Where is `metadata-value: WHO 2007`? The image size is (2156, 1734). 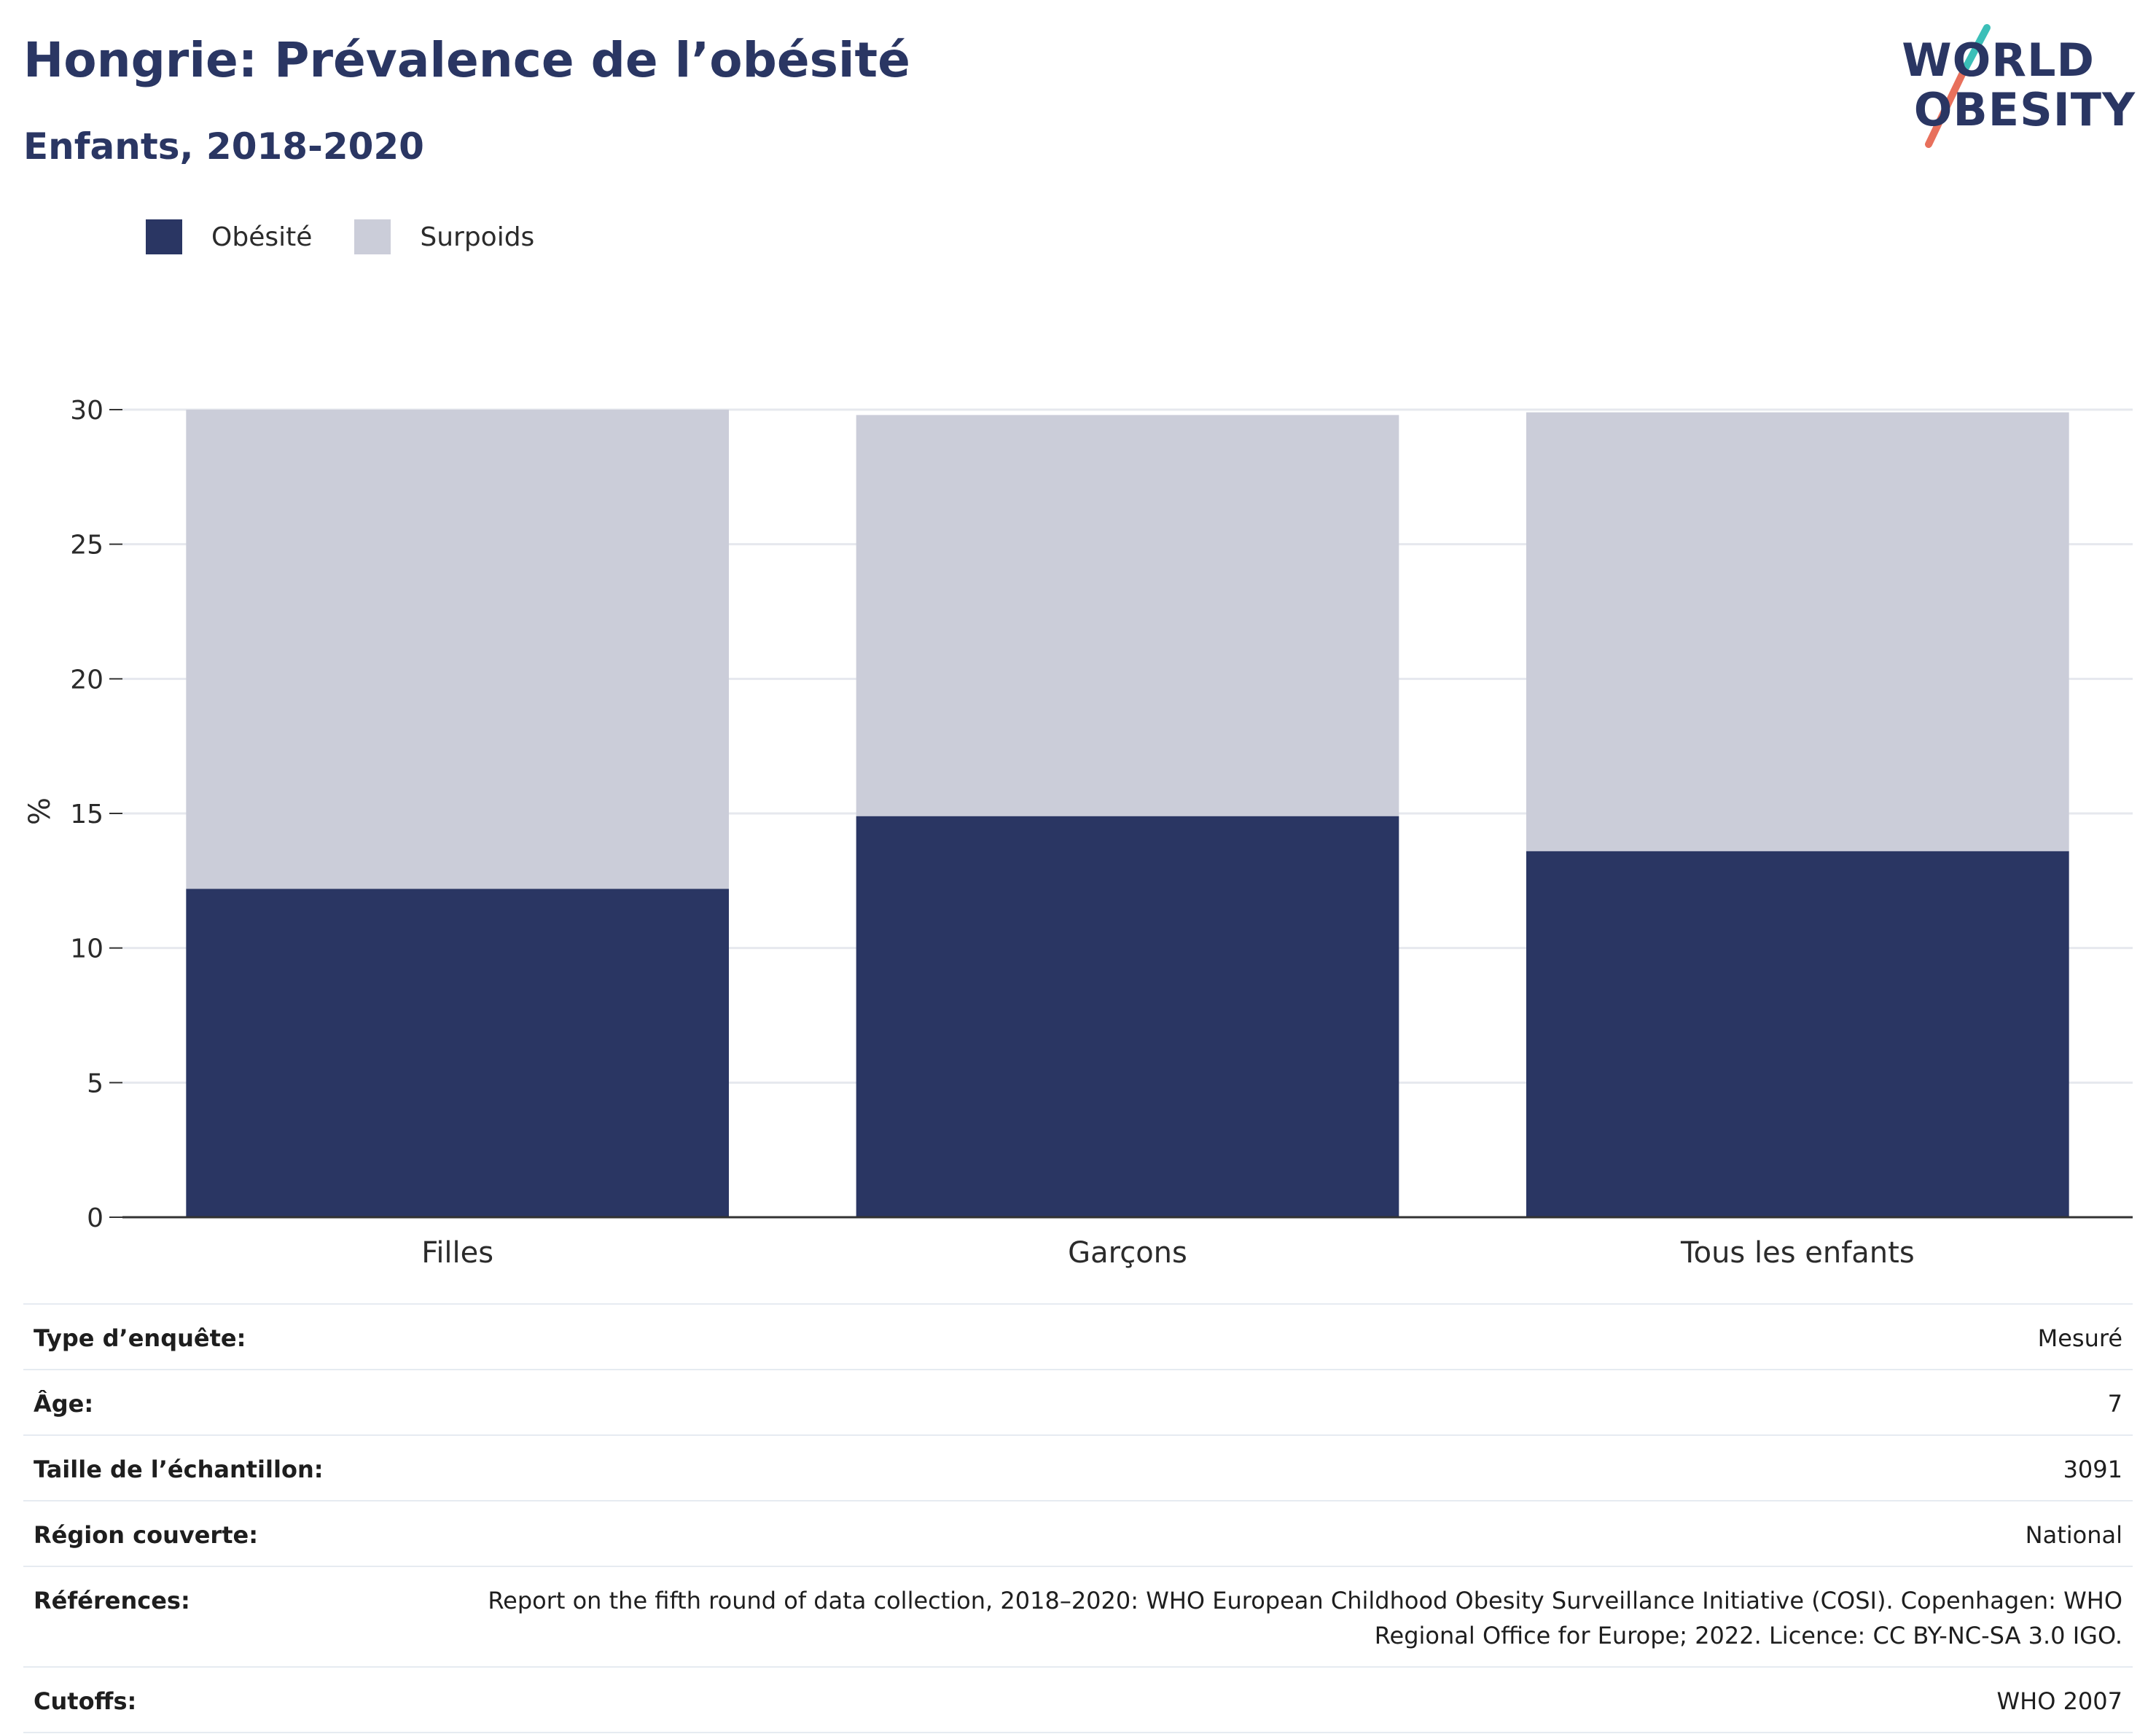
metadata-value: WHO 2007 is located at coordinates (2059, 1701).